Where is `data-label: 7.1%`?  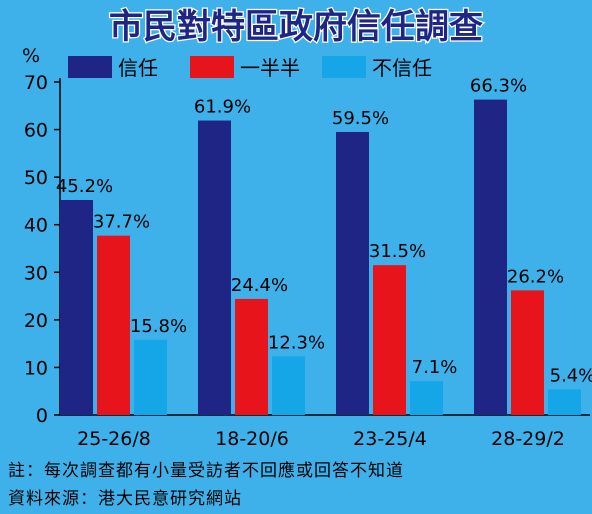 data-label: 7.1% is located at coordinates (435, 367).